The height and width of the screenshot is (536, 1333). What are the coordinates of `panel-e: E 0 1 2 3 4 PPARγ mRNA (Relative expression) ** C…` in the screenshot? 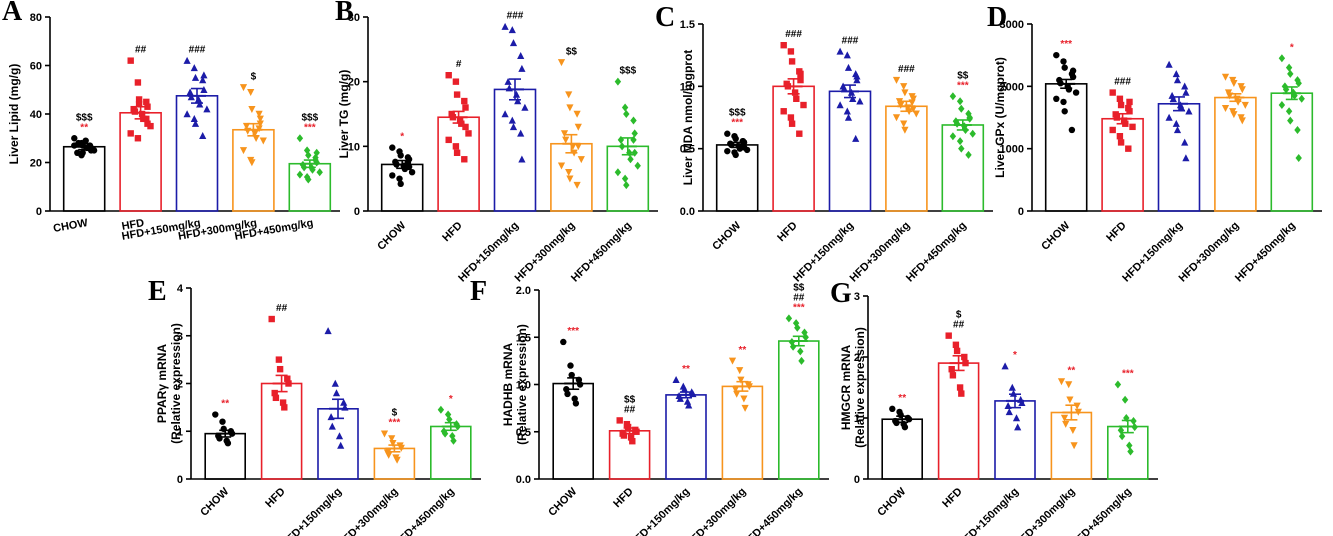 It's located at (314, 406).